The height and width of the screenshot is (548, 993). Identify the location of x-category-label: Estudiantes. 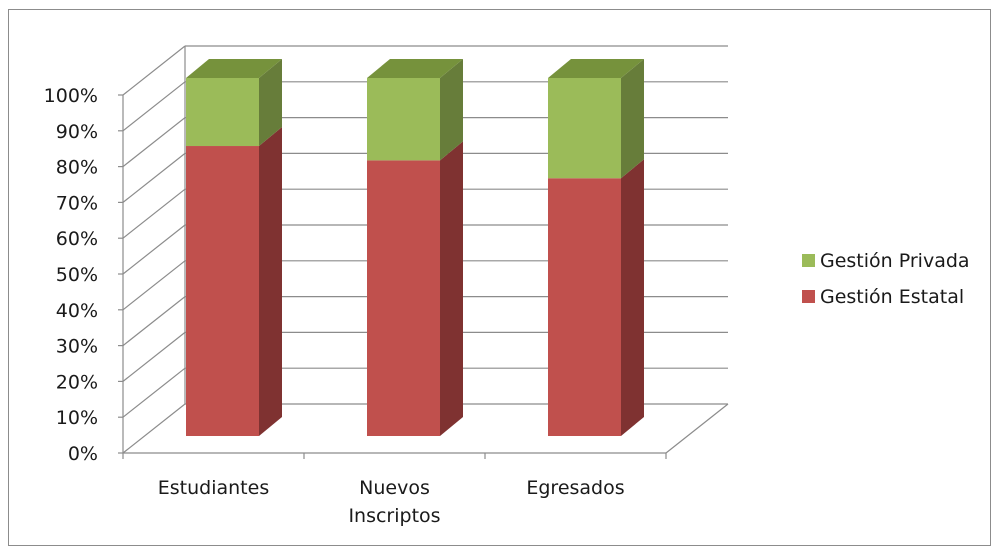
(213, 488).